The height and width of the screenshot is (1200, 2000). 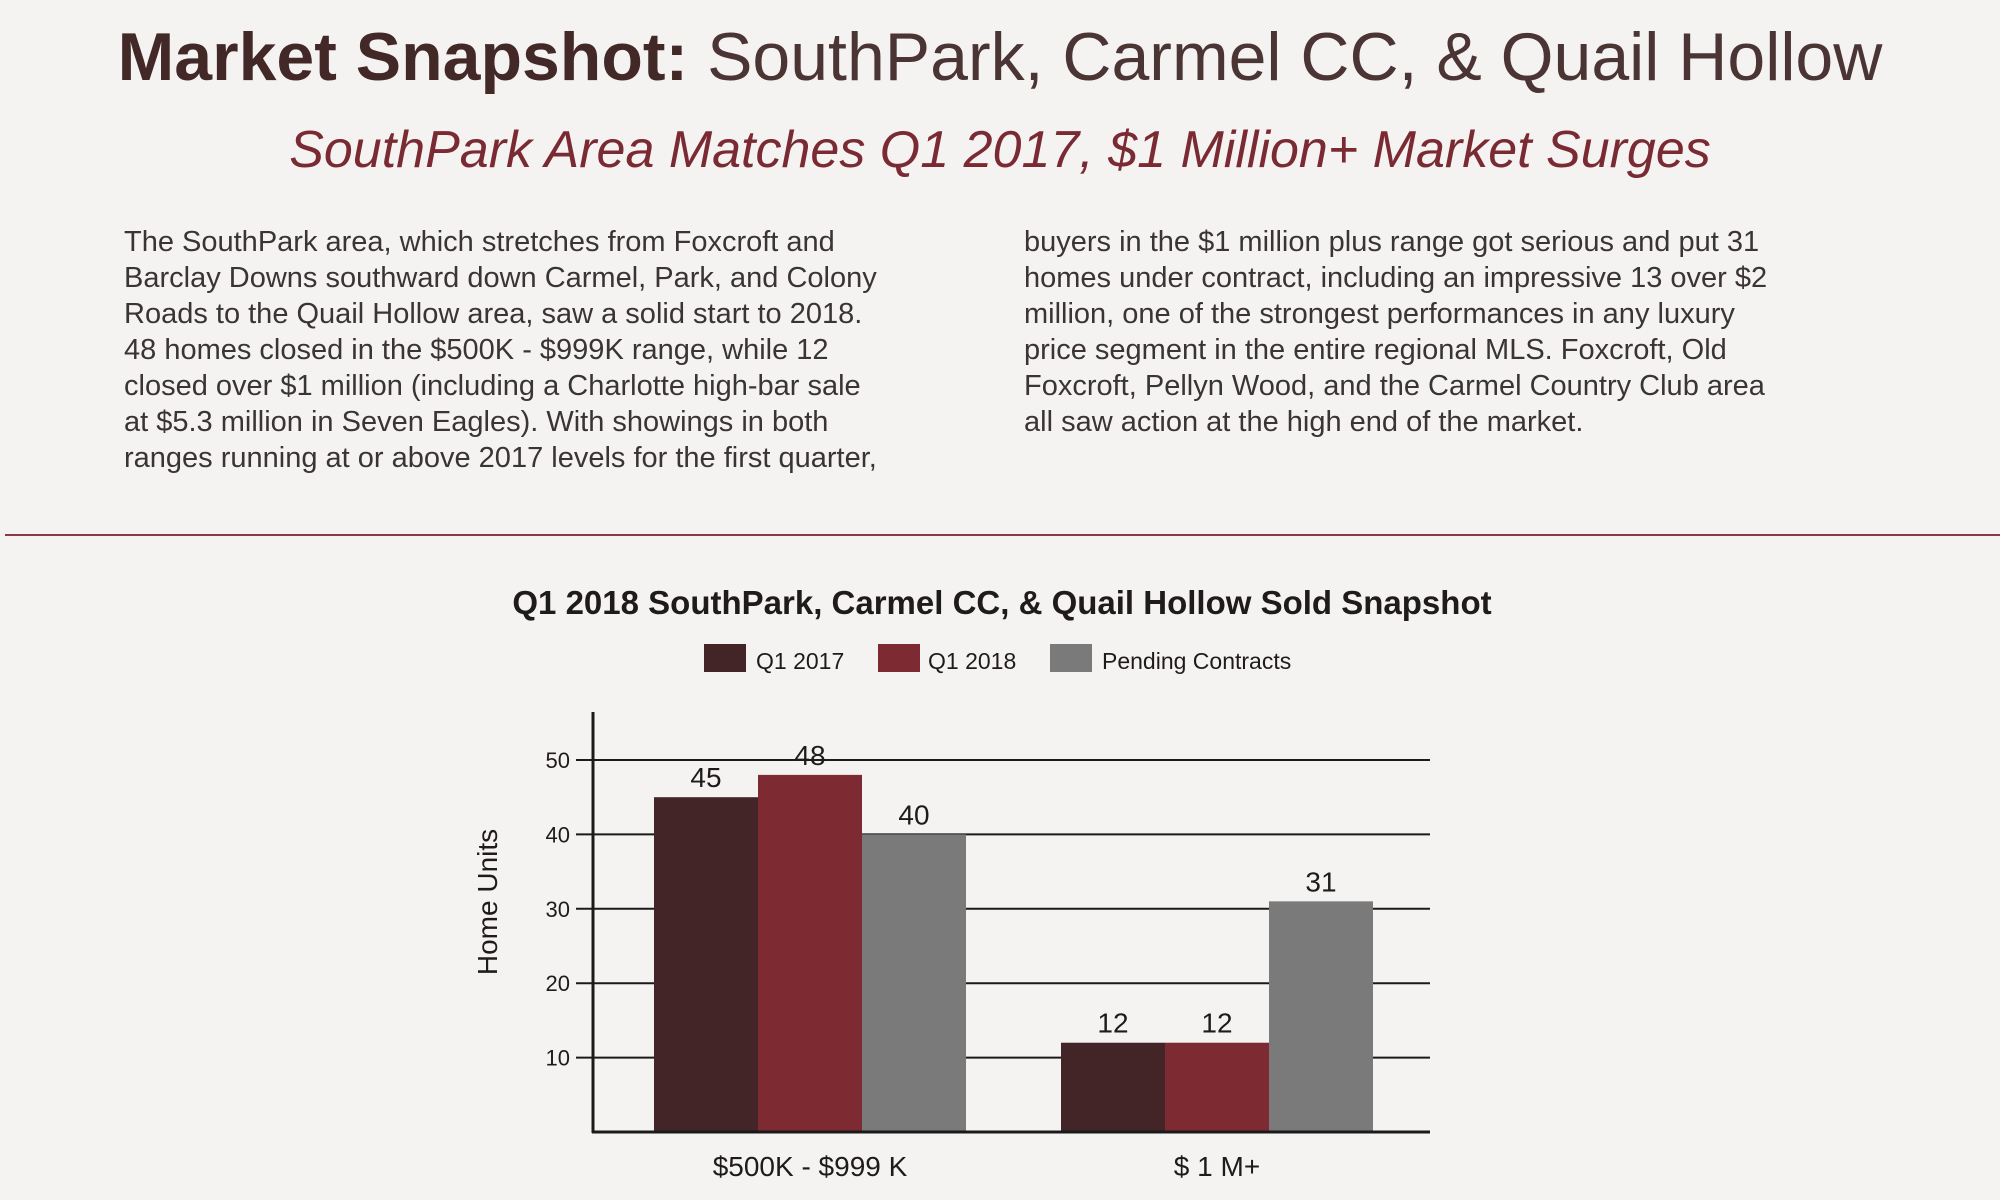 What do you see at coordinates (558, 760) in the screenshot?
I see `y-tick-label: 50` at bounding box center [558, 760].